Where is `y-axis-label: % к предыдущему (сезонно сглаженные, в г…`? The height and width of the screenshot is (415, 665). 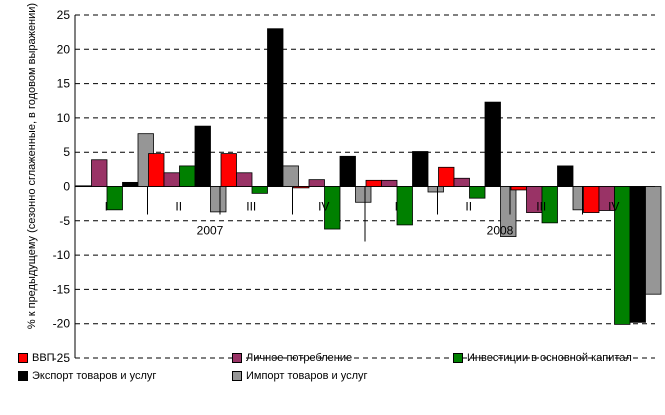 y-axis-label: % к предыдущему (сезонно сглаженные, в г… is located at coordinates (32, 166).